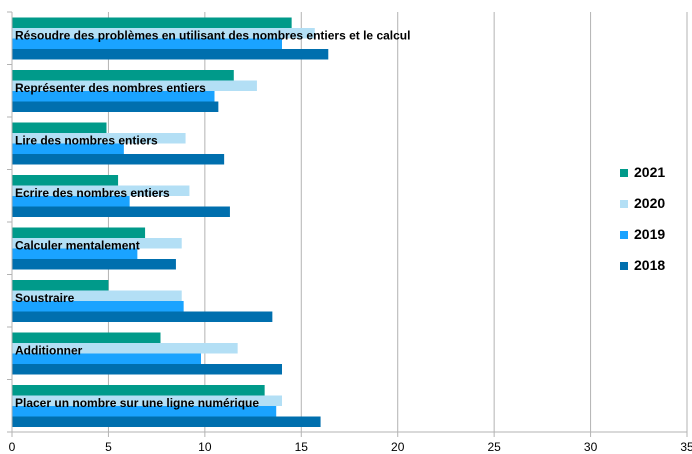 The height and width of the screenshot is (454, 692). Describe the element at coordinates (494, 447) in the screenshot. I see `x-tick-label: 25` at that location.